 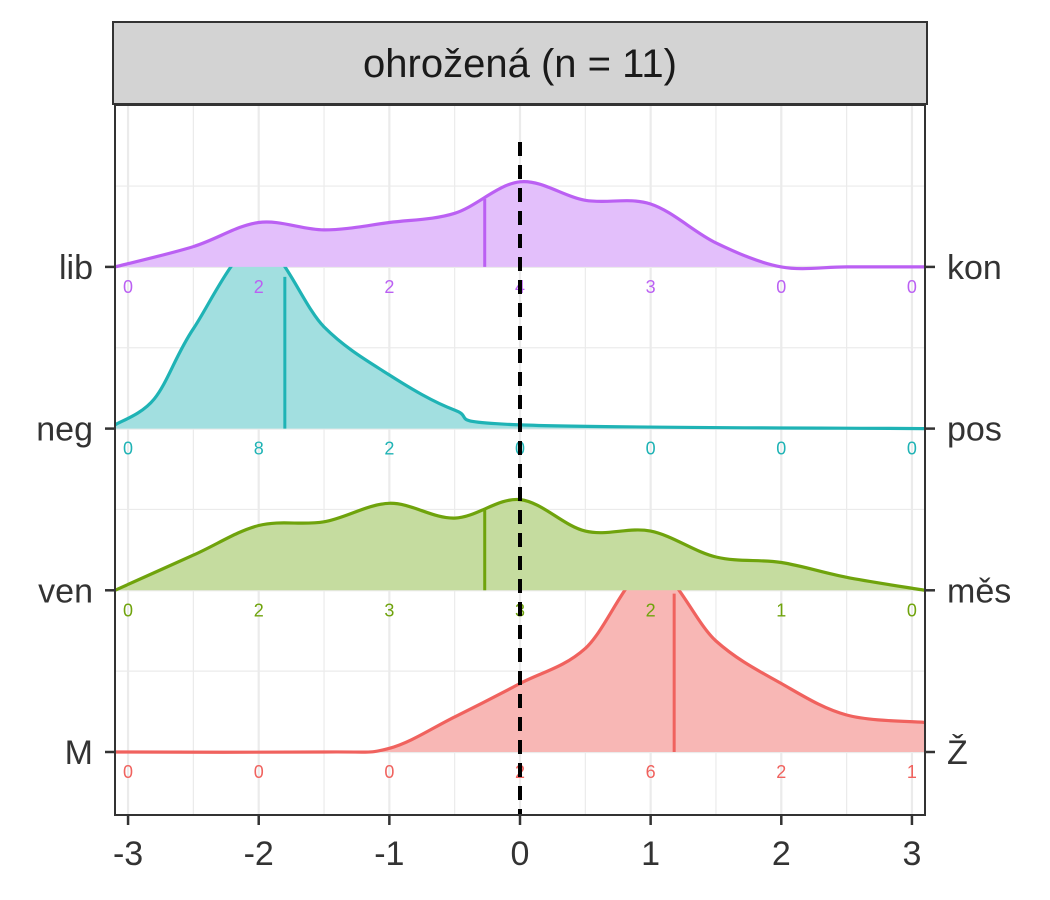 I want to click on panel-title: ohrožená (n = 11), so click(x=520, y=64).